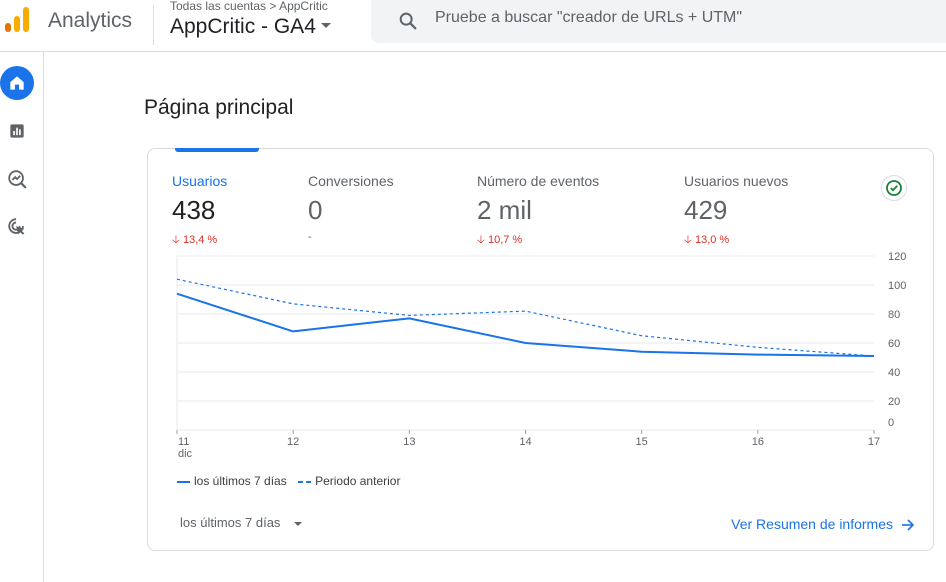 The height and width of the screenshot is (582, 946). What do you see at coordinates (288, 481) in the screenshot?
I see `chart-legend: los últimos 7 días Periodo anterior` at bounding box center [288, 481].